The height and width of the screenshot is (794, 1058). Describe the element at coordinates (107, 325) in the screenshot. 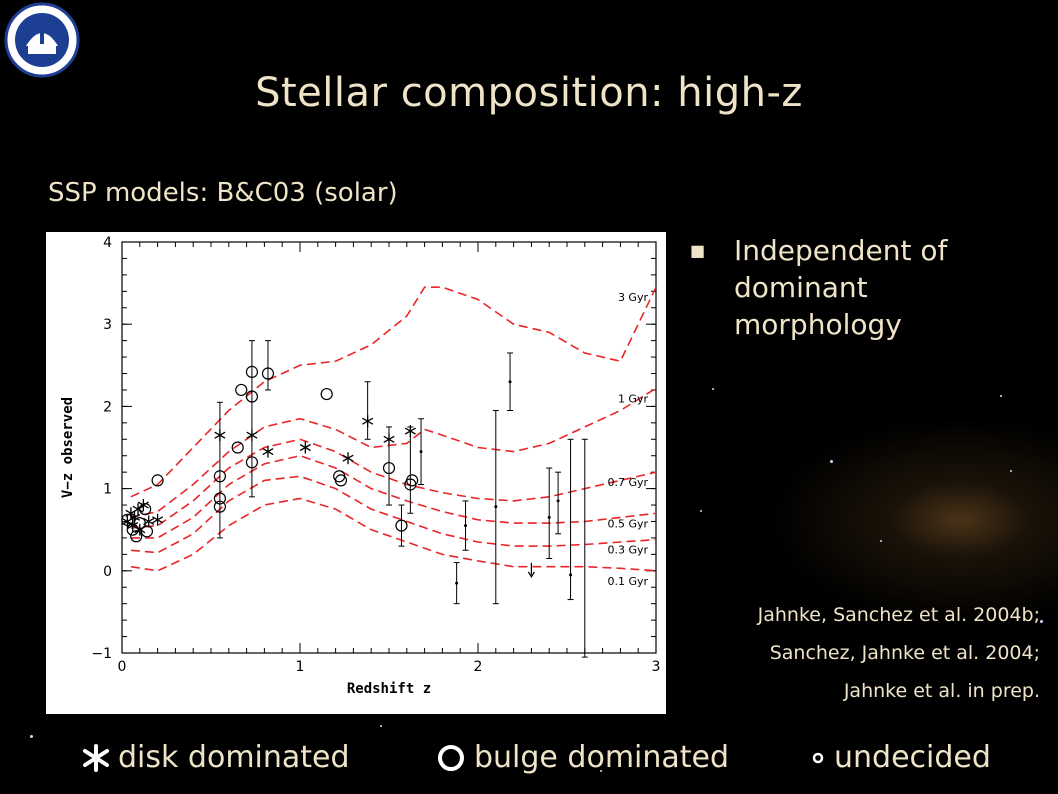

I see `y-tick-label: 3` at that location.